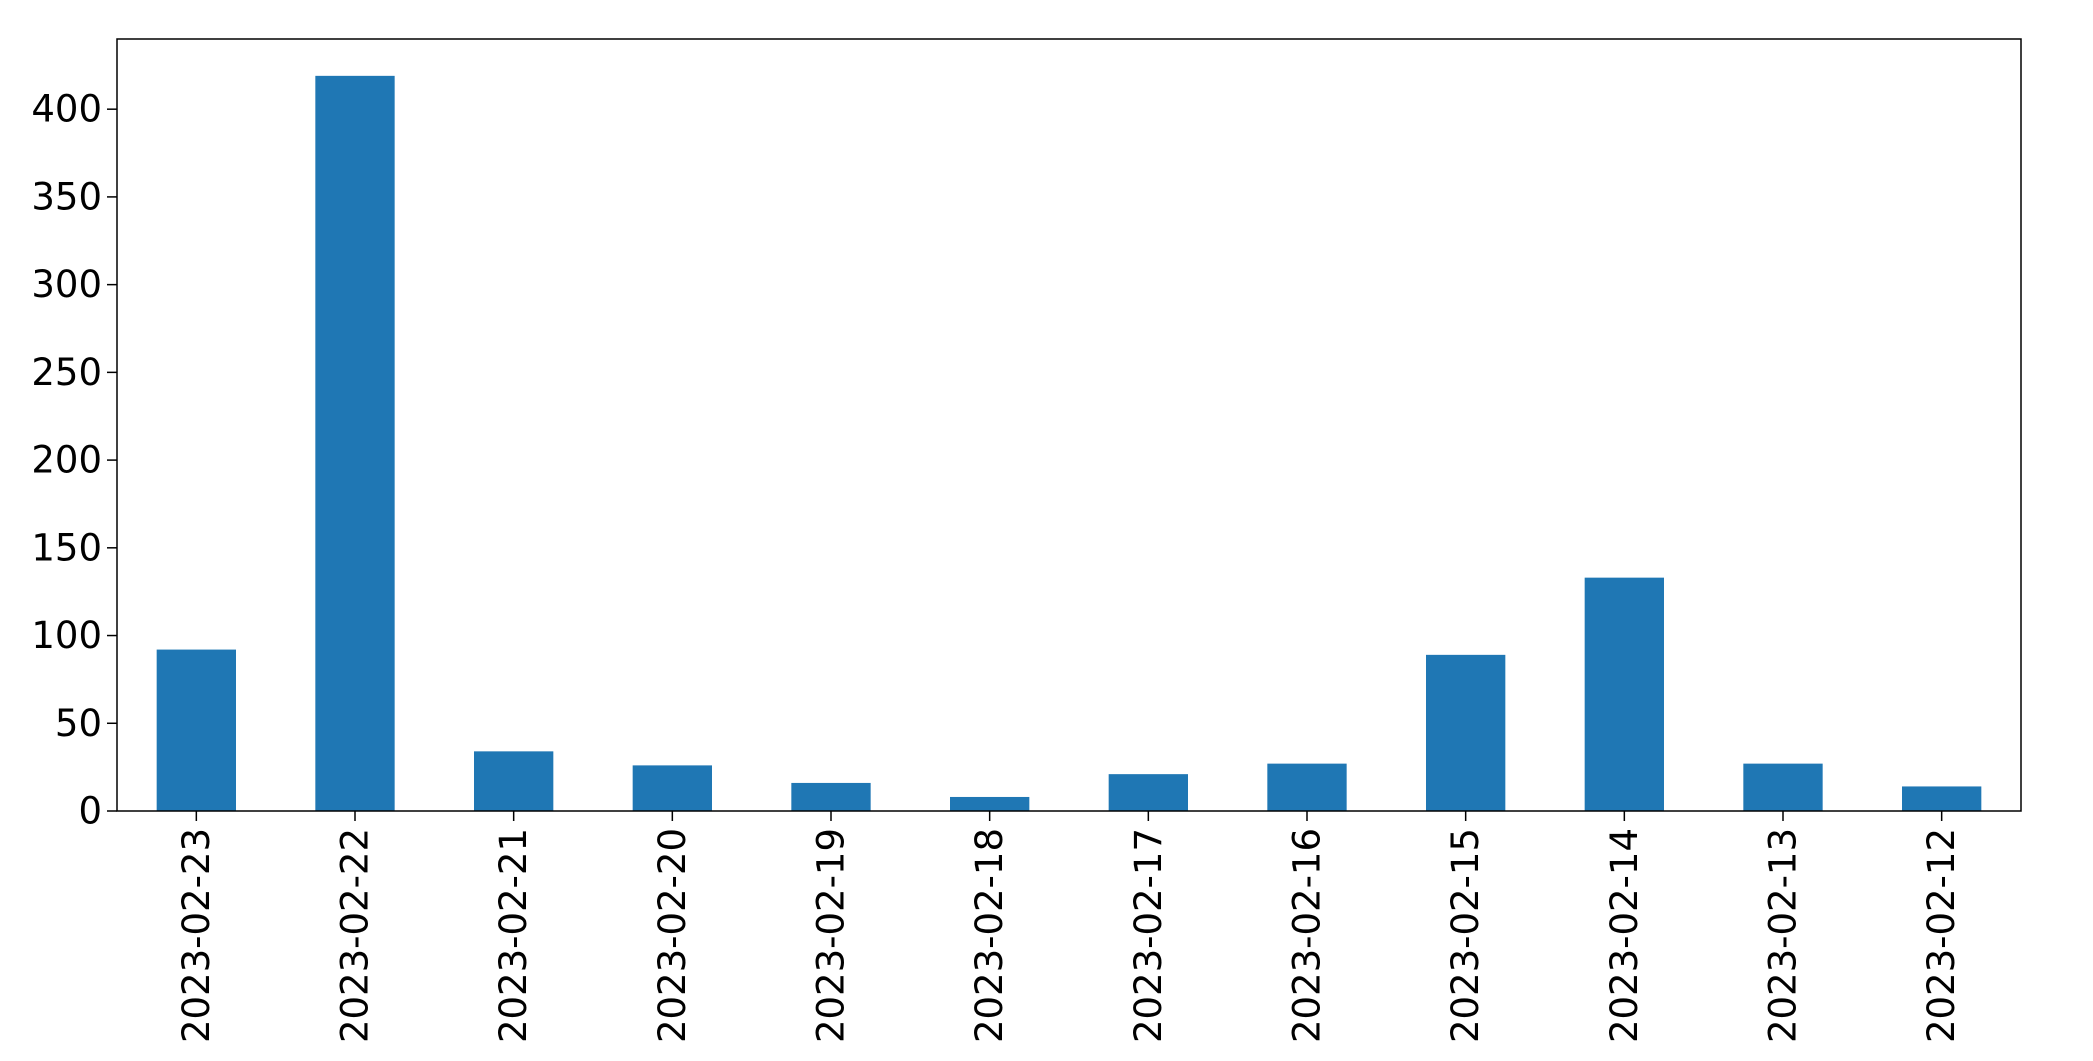 This screenshot has height=1061, width=2093. What do you see at coordinates (66, 635) in the screenshot?
I see `y-tick-label: 100` at bounding box center [66, 635].